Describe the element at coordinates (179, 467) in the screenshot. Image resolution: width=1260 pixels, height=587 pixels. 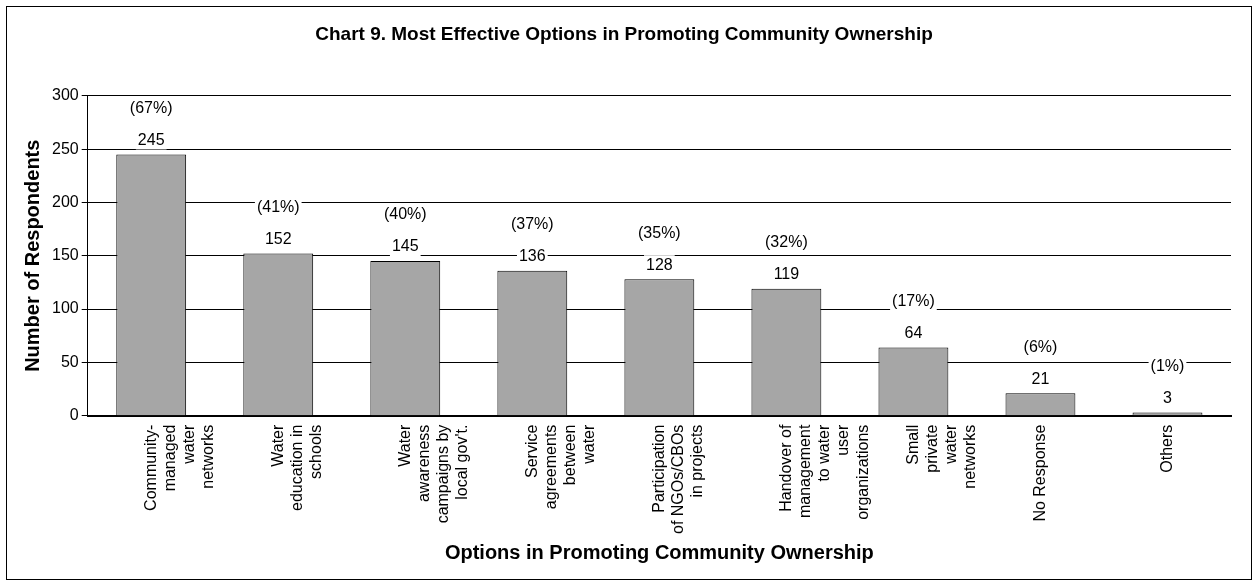
I see `x-tick-label: Community-managed water networks` at that location.